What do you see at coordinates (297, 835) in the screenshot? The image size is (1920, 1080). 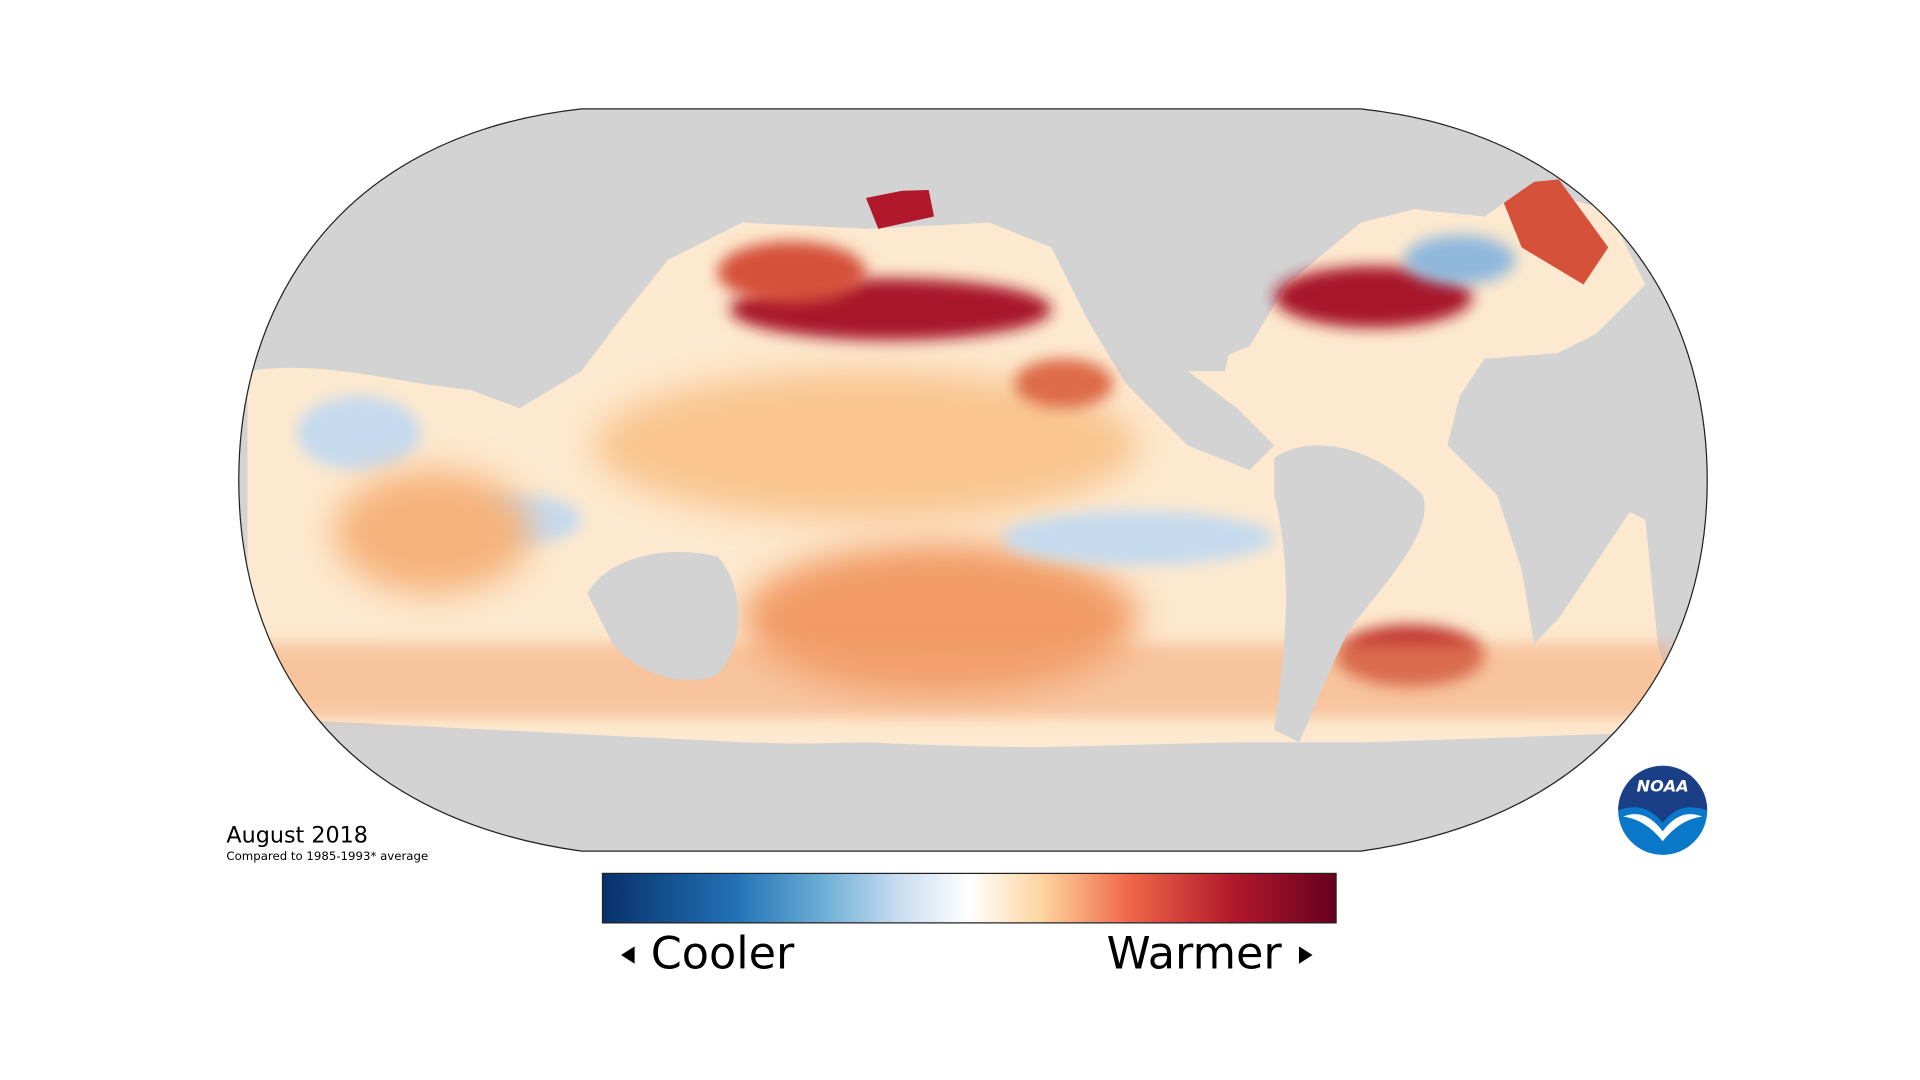 I see `map-title: August 2018` at bounding box center [297, 835].